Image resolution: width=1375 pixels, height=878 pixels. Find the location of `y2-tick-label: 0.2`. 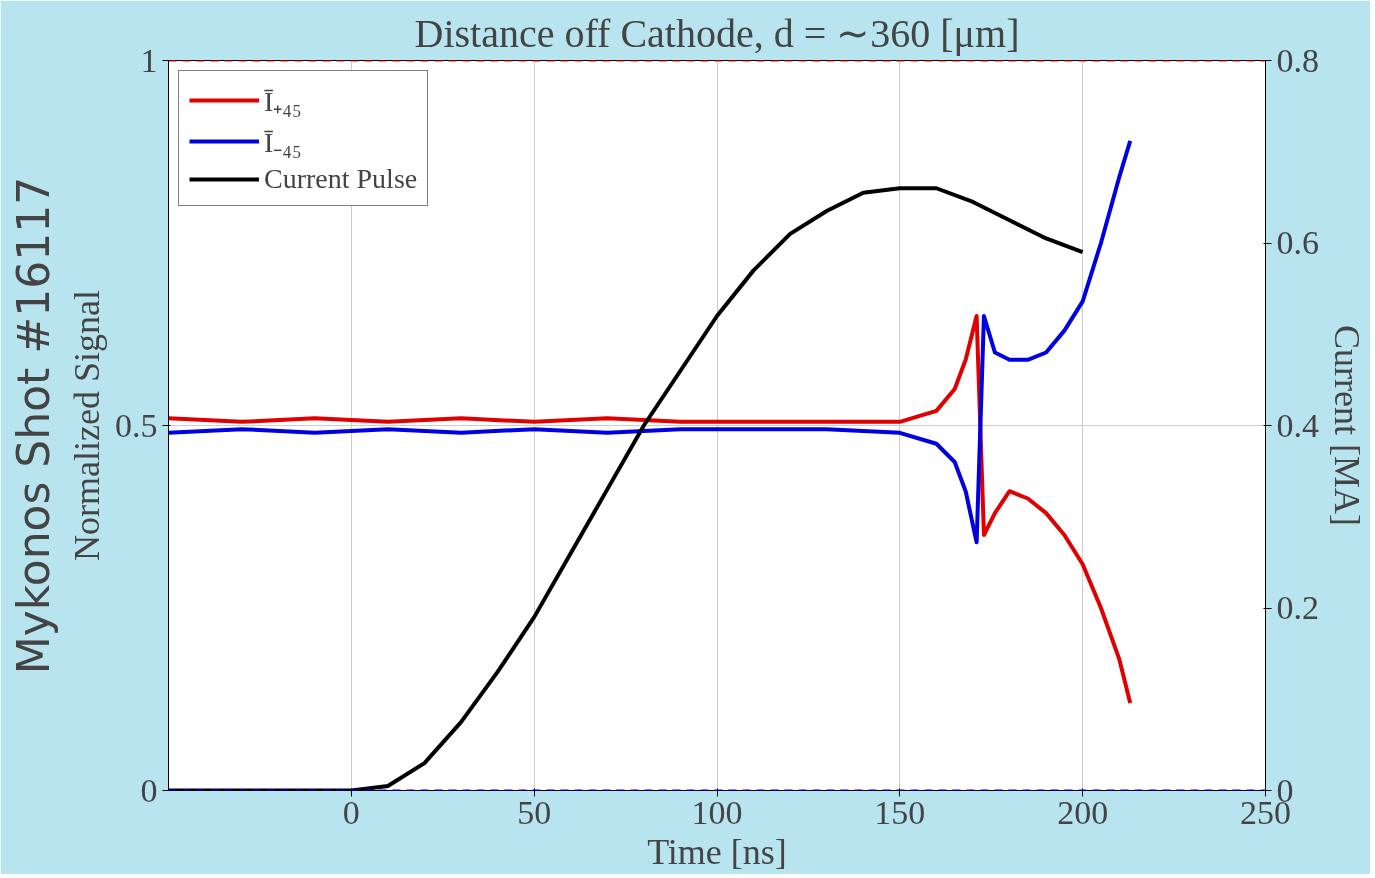

y2-tick-label: 0.2 is located at coordinates (1297, 607).